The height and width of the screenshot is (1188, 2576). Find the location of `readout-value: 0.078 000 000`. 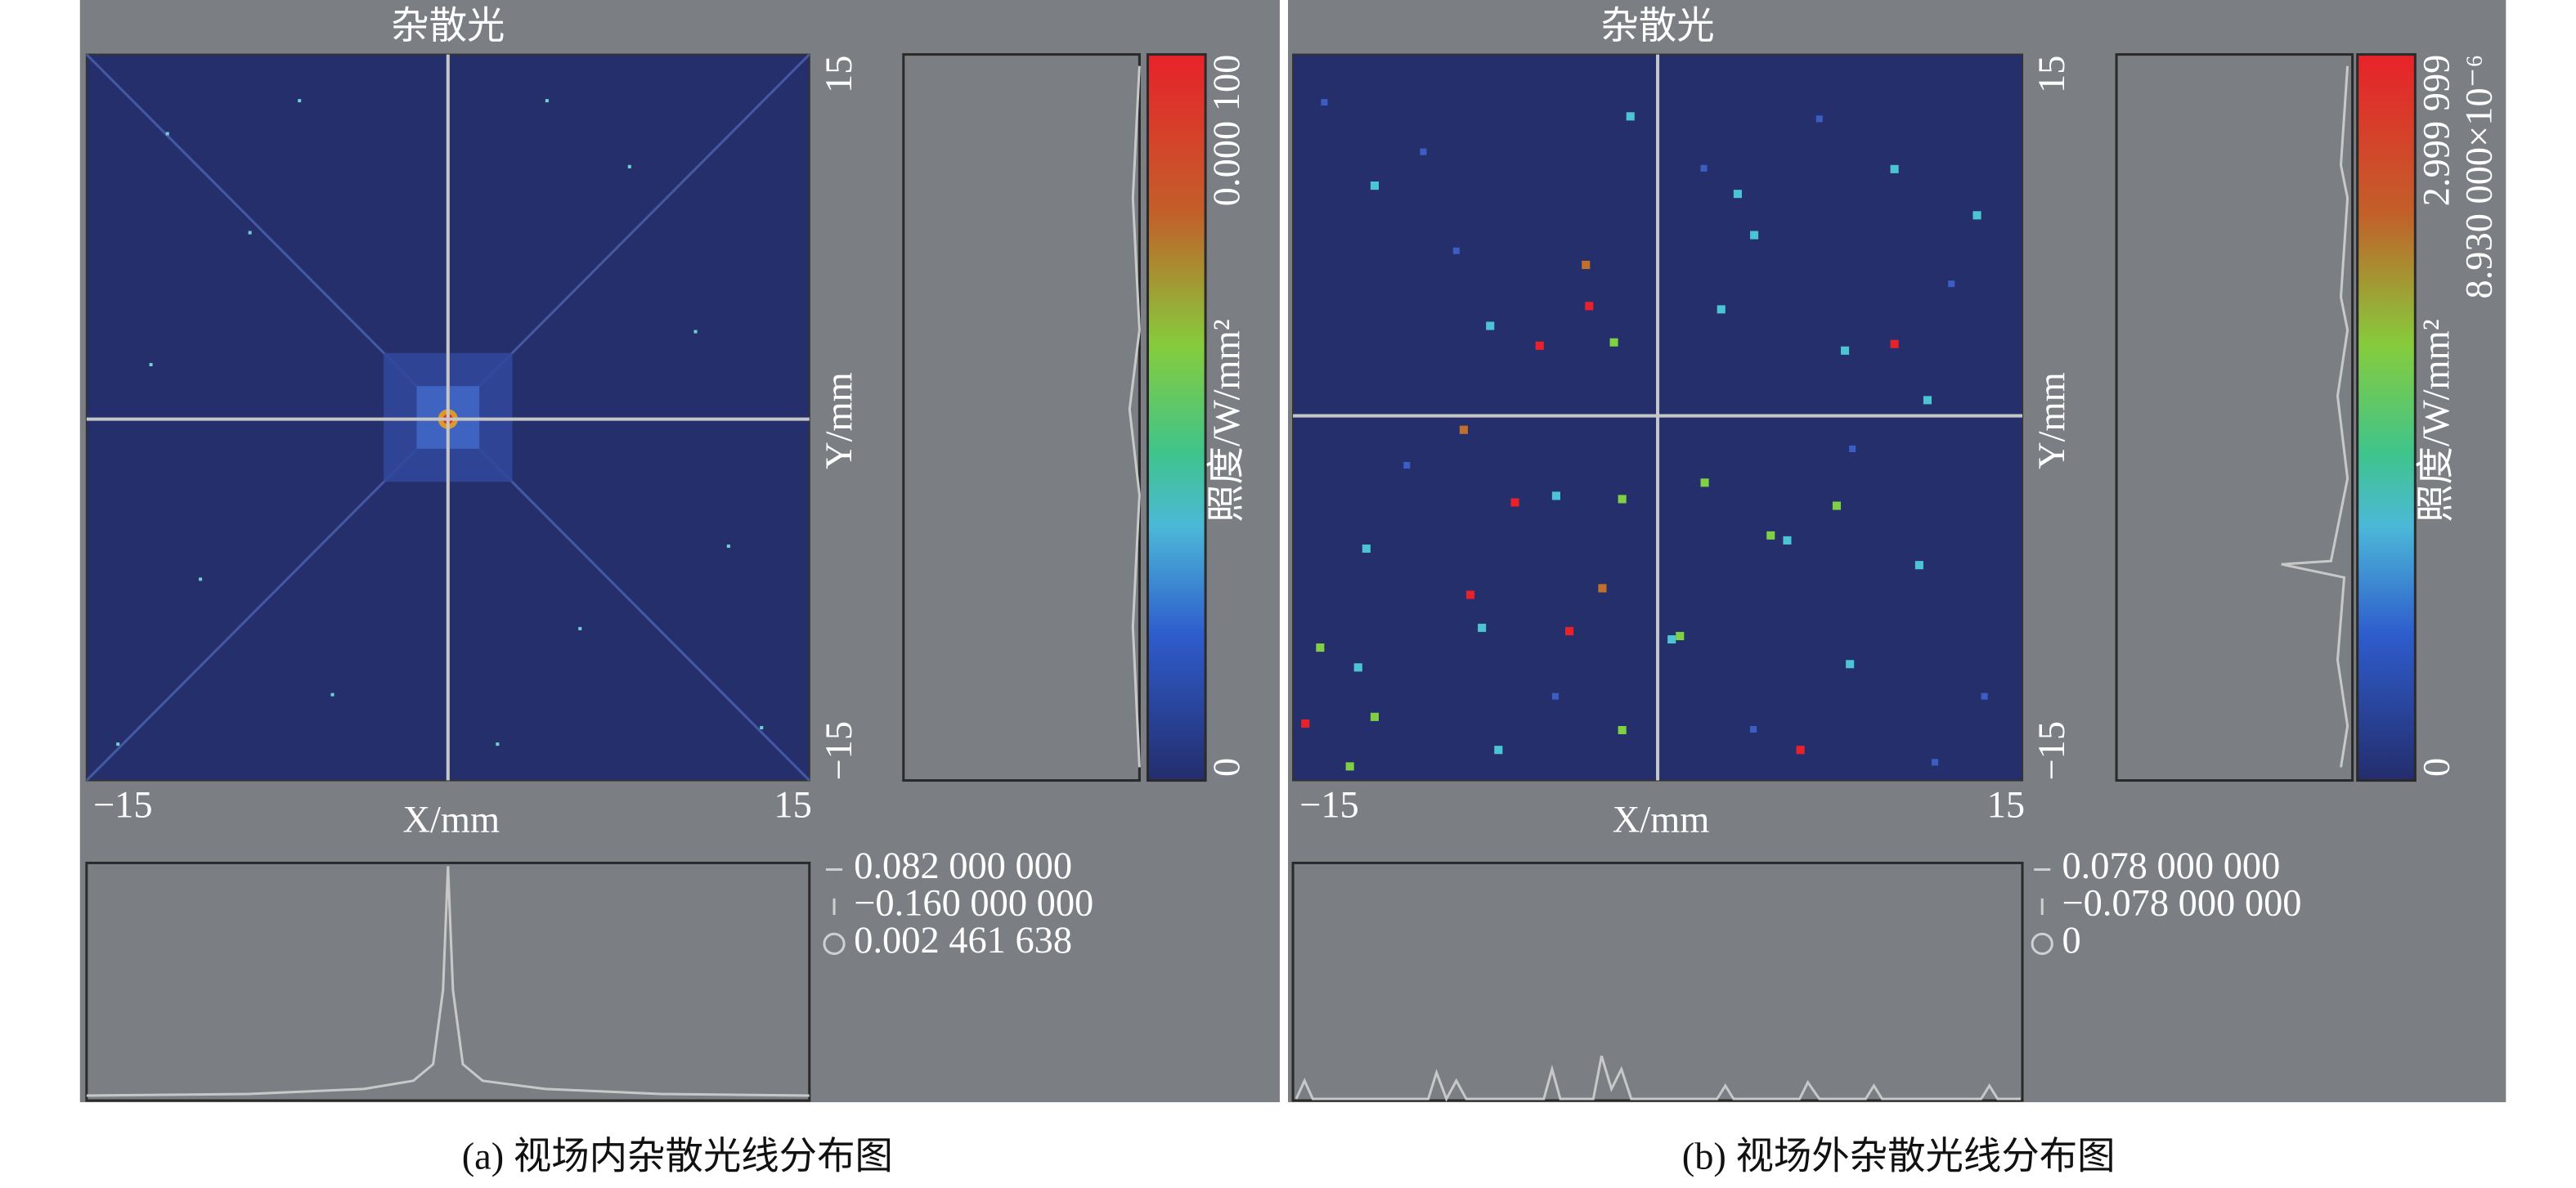

readout-value: 0.078 000 000 is located at coordinates (2171, 866).